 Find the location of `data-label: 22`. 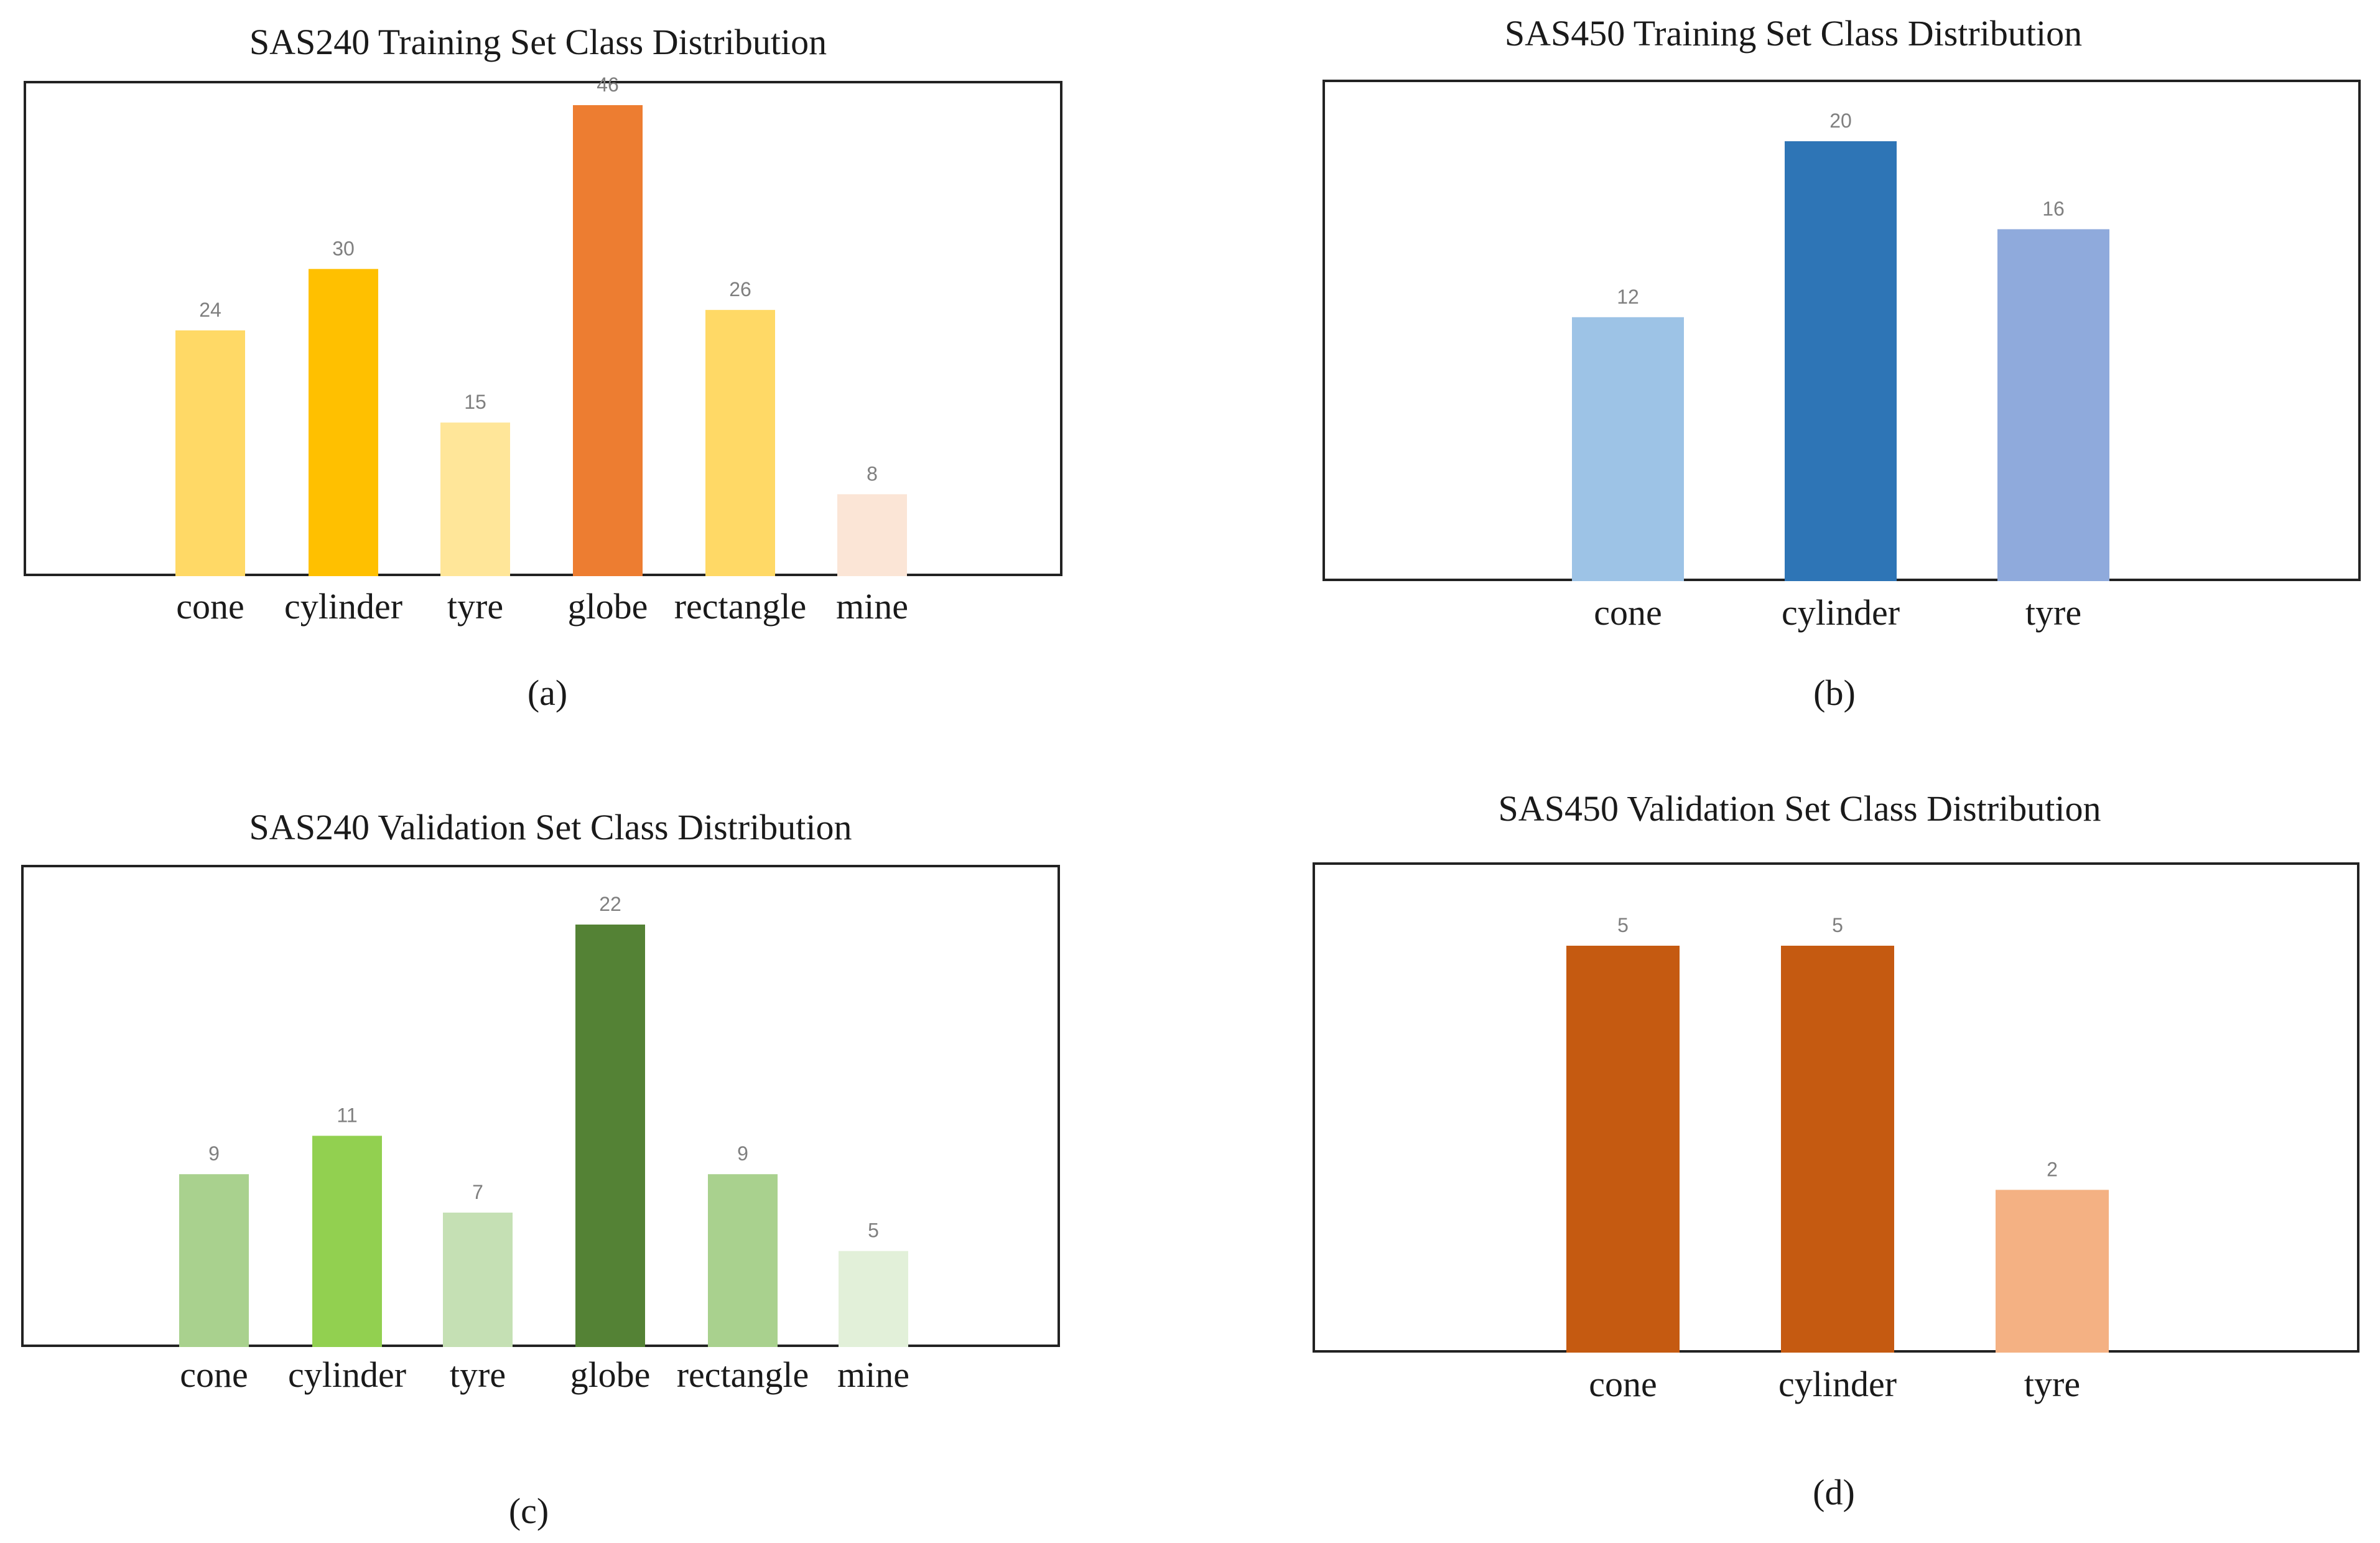

data-label: 22 is located at coordinates (610, 904).